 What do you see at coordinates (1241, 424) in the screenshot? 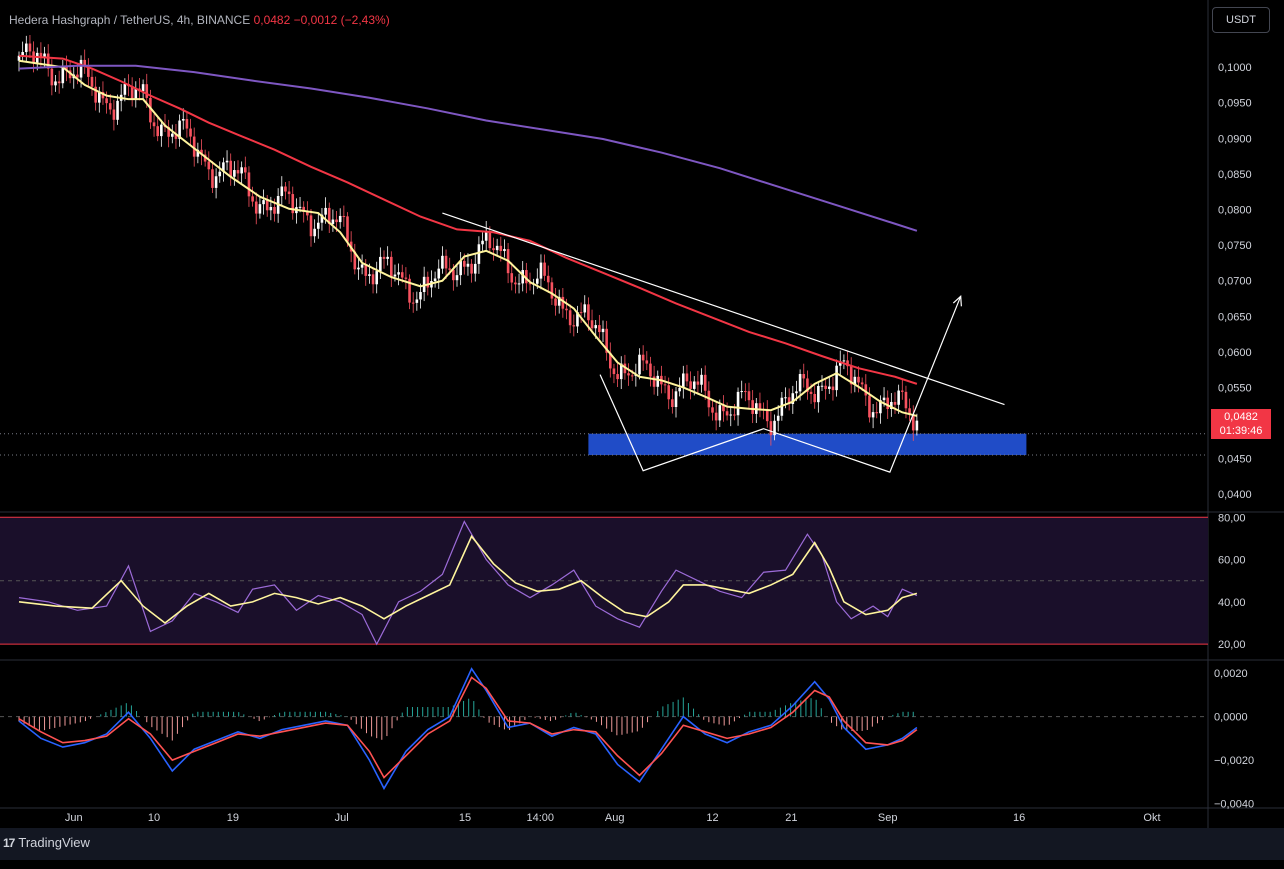
I see `last-price-badge: 0,0482 01:39:46` at bounding box center [1241, 424].